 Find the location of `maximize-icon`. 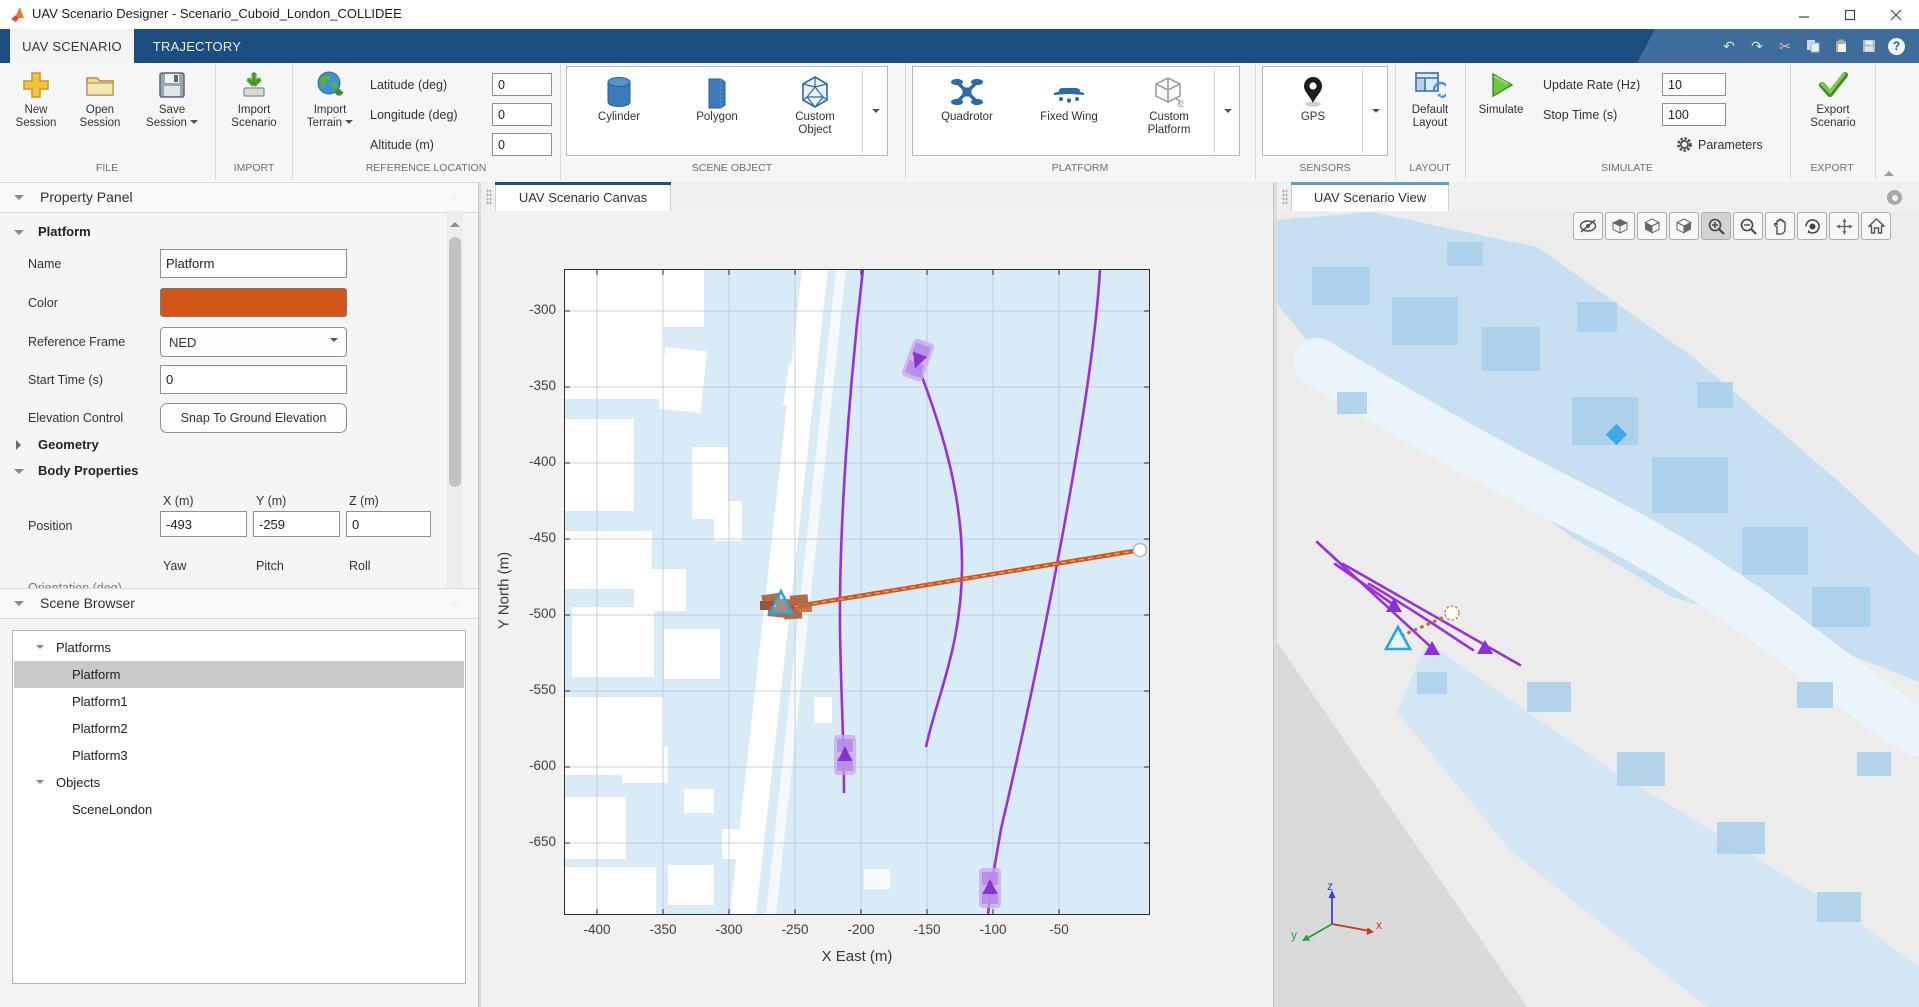

maximize-icon is located at coordinates (1850, 14).